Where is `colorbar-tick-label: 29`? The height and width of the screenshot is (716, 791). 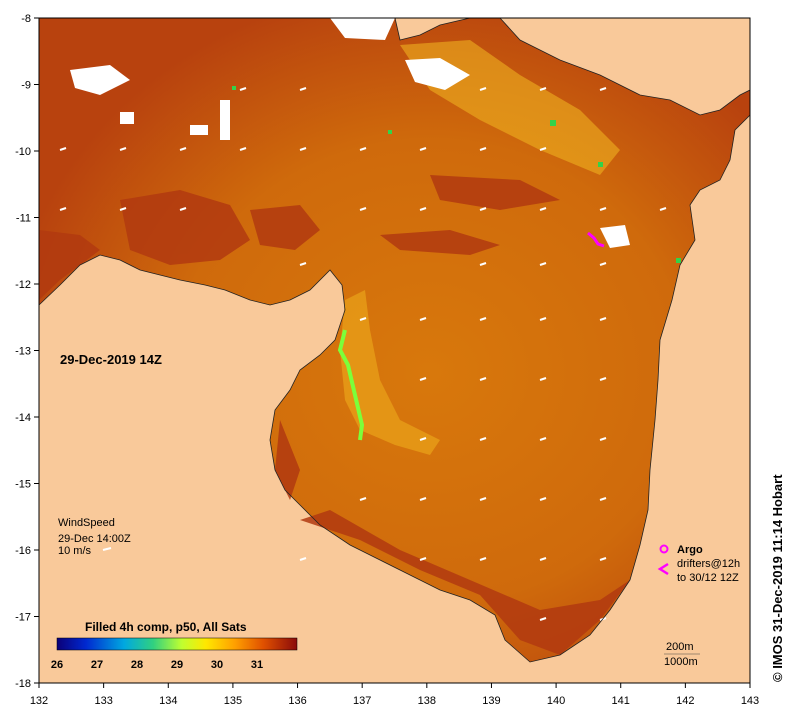
colorbar-tick-label: 29 is located at coordinates (177, 665).